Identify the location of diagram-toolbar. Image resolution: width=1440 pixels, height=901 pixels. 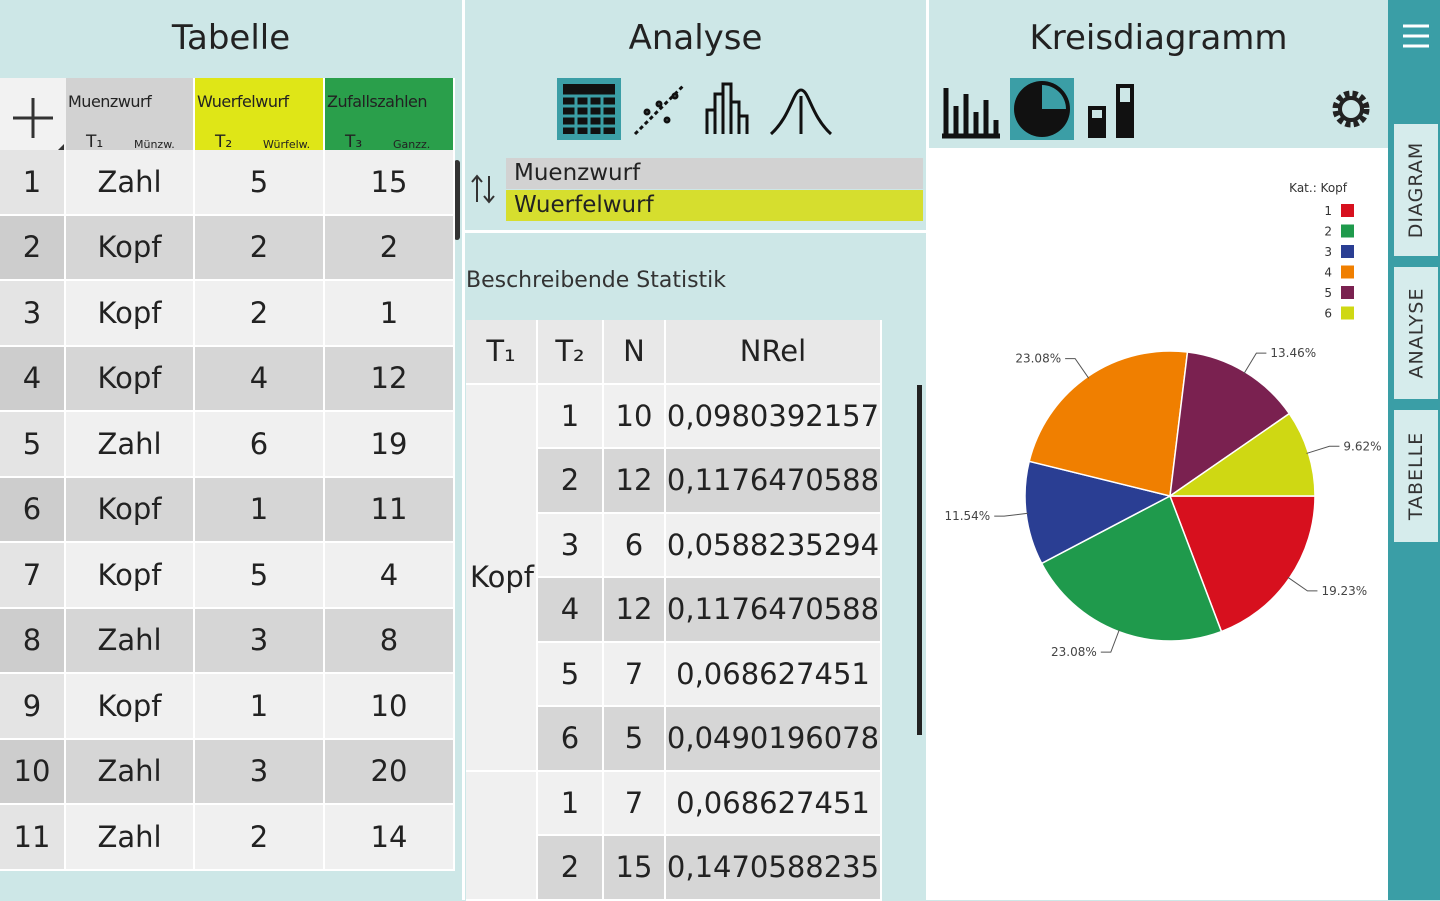
(1038, 109).